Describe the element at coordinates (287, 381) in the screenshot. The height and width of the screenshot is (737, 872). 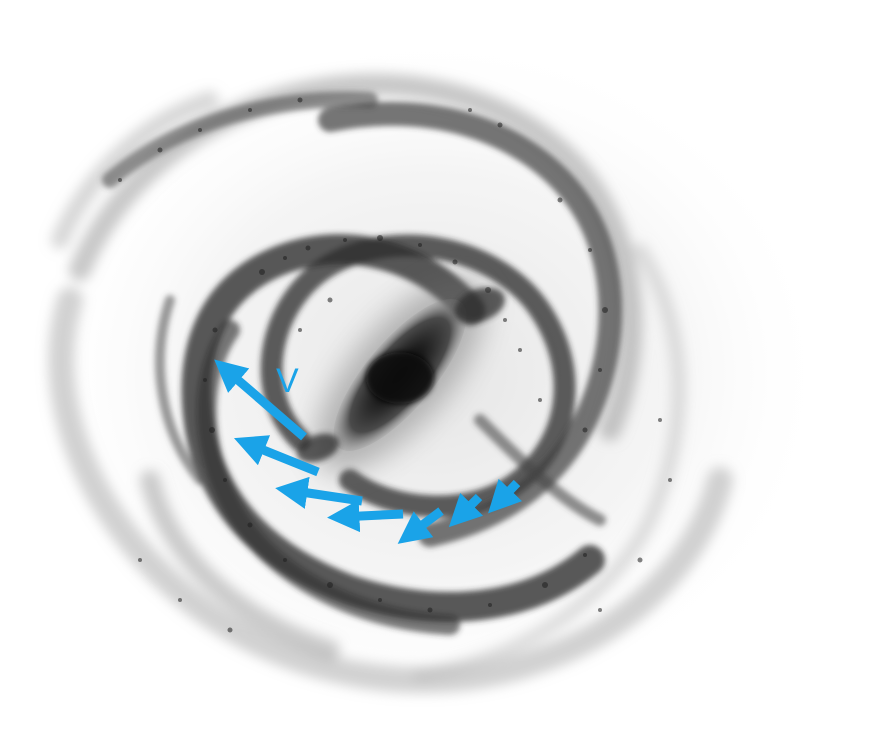
I see `velocity-label: V` at that location.